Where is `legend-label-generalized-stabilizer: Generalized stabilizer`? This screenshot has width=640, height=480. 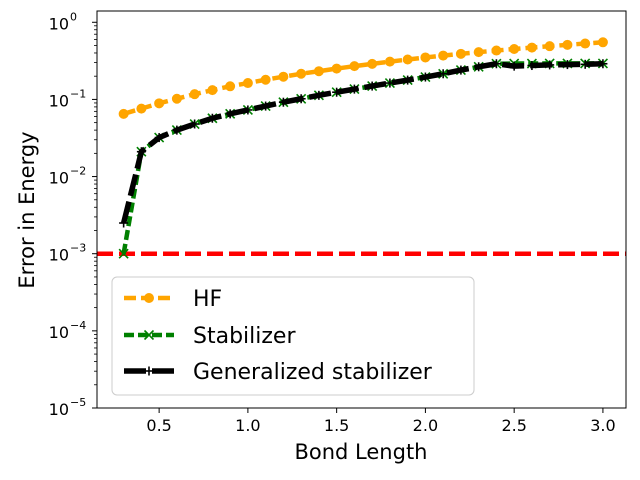 legend-label-generalized-stabilizer: Generalized stabilizer is located at coordinates (313, 372).